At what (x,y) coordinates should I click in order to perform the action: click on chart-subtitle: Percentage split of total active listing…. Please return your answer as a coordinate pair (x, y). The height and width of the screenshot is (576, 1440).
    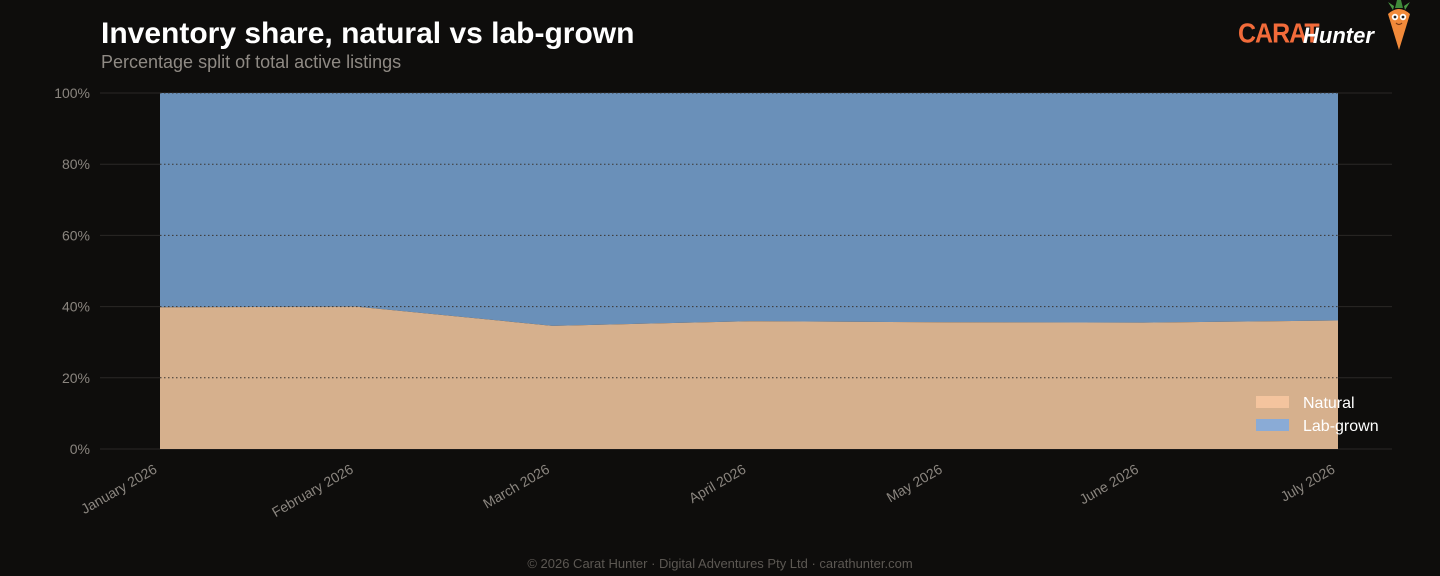
    Looking at the image, I should click on (251, 62).